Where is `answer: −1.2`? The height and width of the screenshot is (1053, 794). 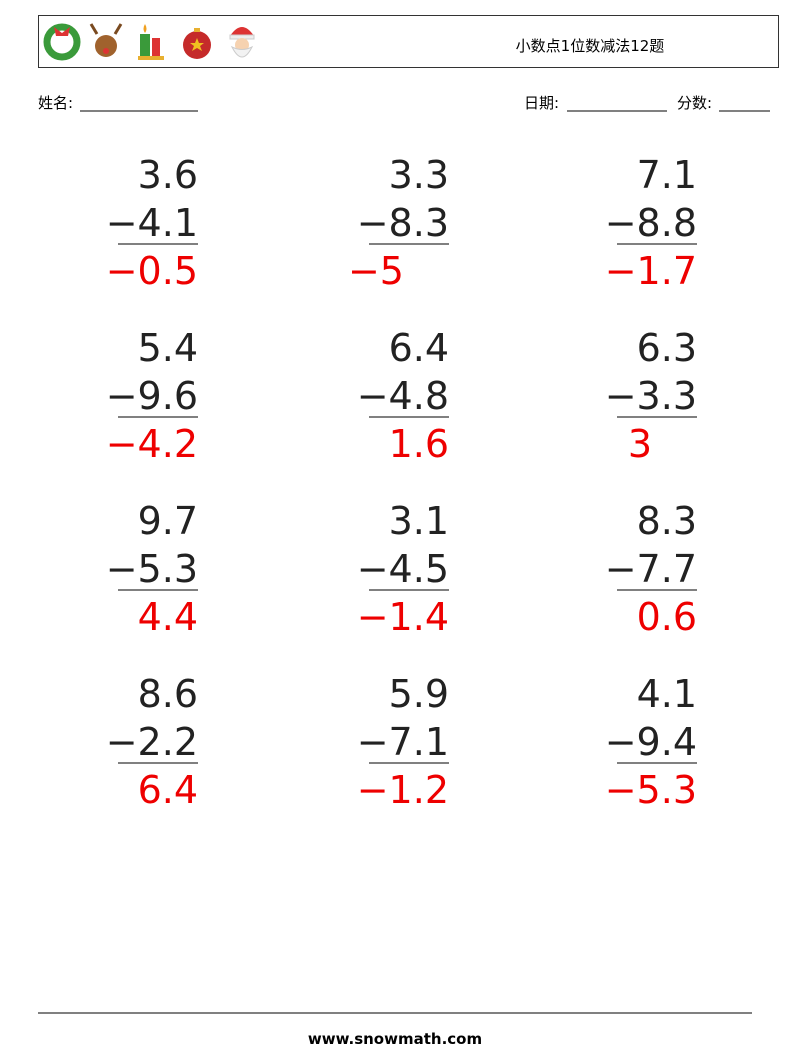
answer: −1.2 is located at coordinates (403, 790).